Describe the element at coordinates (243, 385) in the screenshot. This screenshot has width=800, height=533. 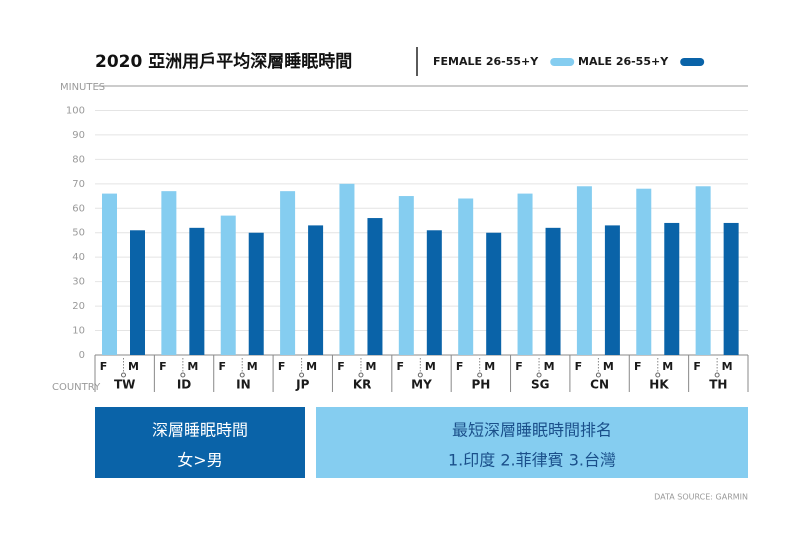
I see `x-tick-label: IN` at that location.